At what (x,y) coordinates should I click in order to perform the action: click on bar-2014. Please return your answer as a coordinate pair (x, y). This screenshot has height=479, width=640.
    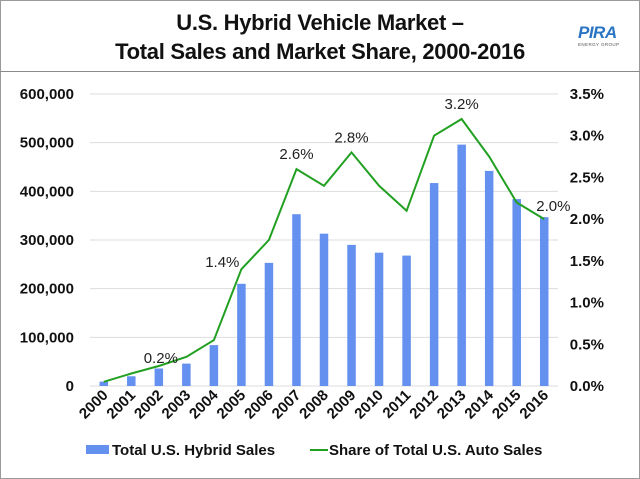
    Looking at the image, I should click on (489, 278).